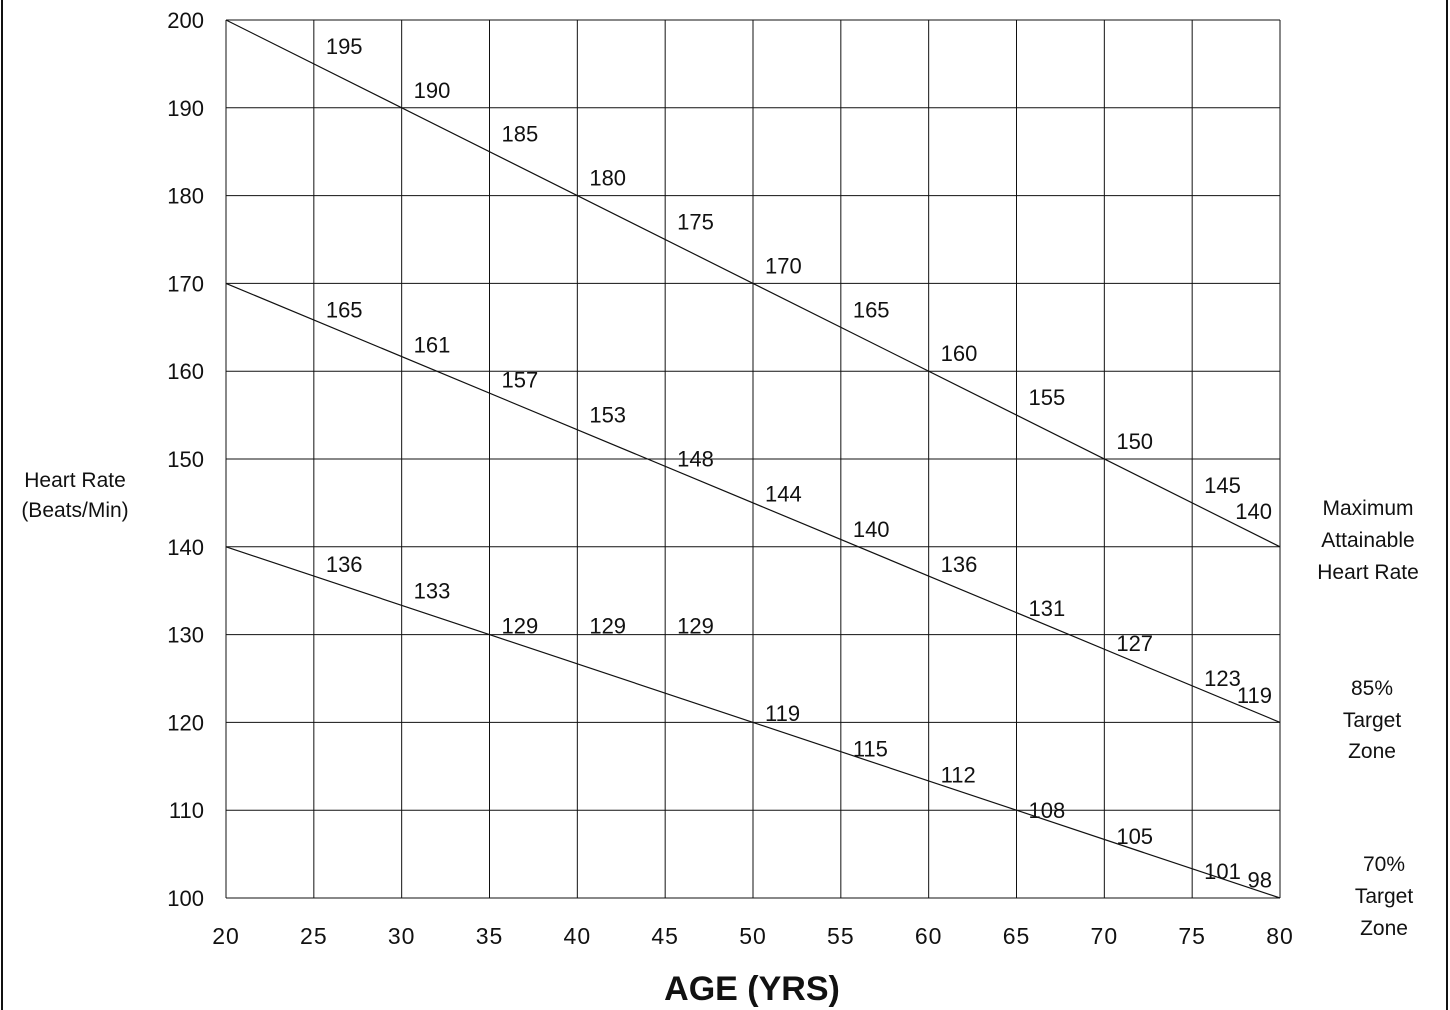 The width and height of the screenshot is (1450, 1010). What do you see at coordinates (607, 178) in the screenshot?
I see `data-label-max: 180` at bounding box center [607, 178].